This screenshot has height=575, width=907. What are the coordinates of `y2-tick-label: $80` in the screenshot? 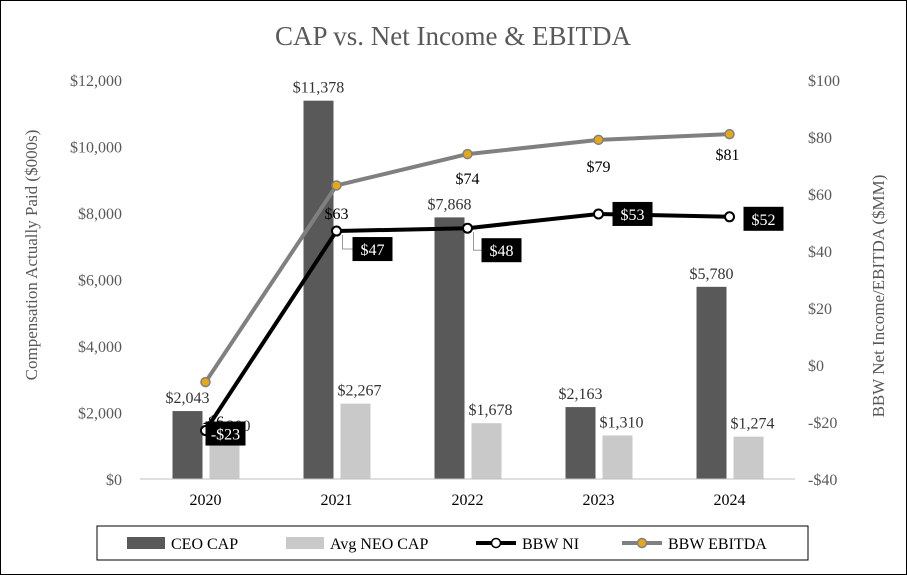 It's located at (820, 138).